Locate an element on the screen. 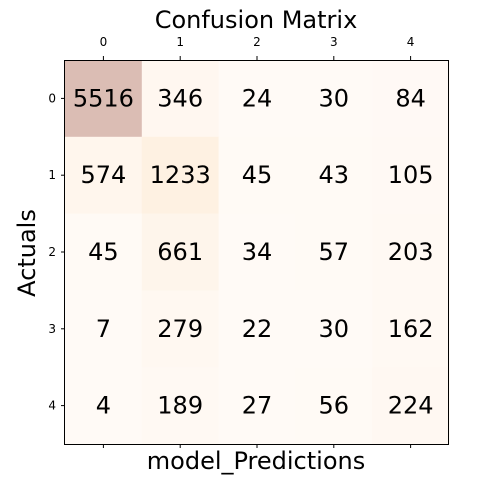 The image size is (500, 500). cell-value-label-r0-c2: 24 is located at coordinates (257, 98).